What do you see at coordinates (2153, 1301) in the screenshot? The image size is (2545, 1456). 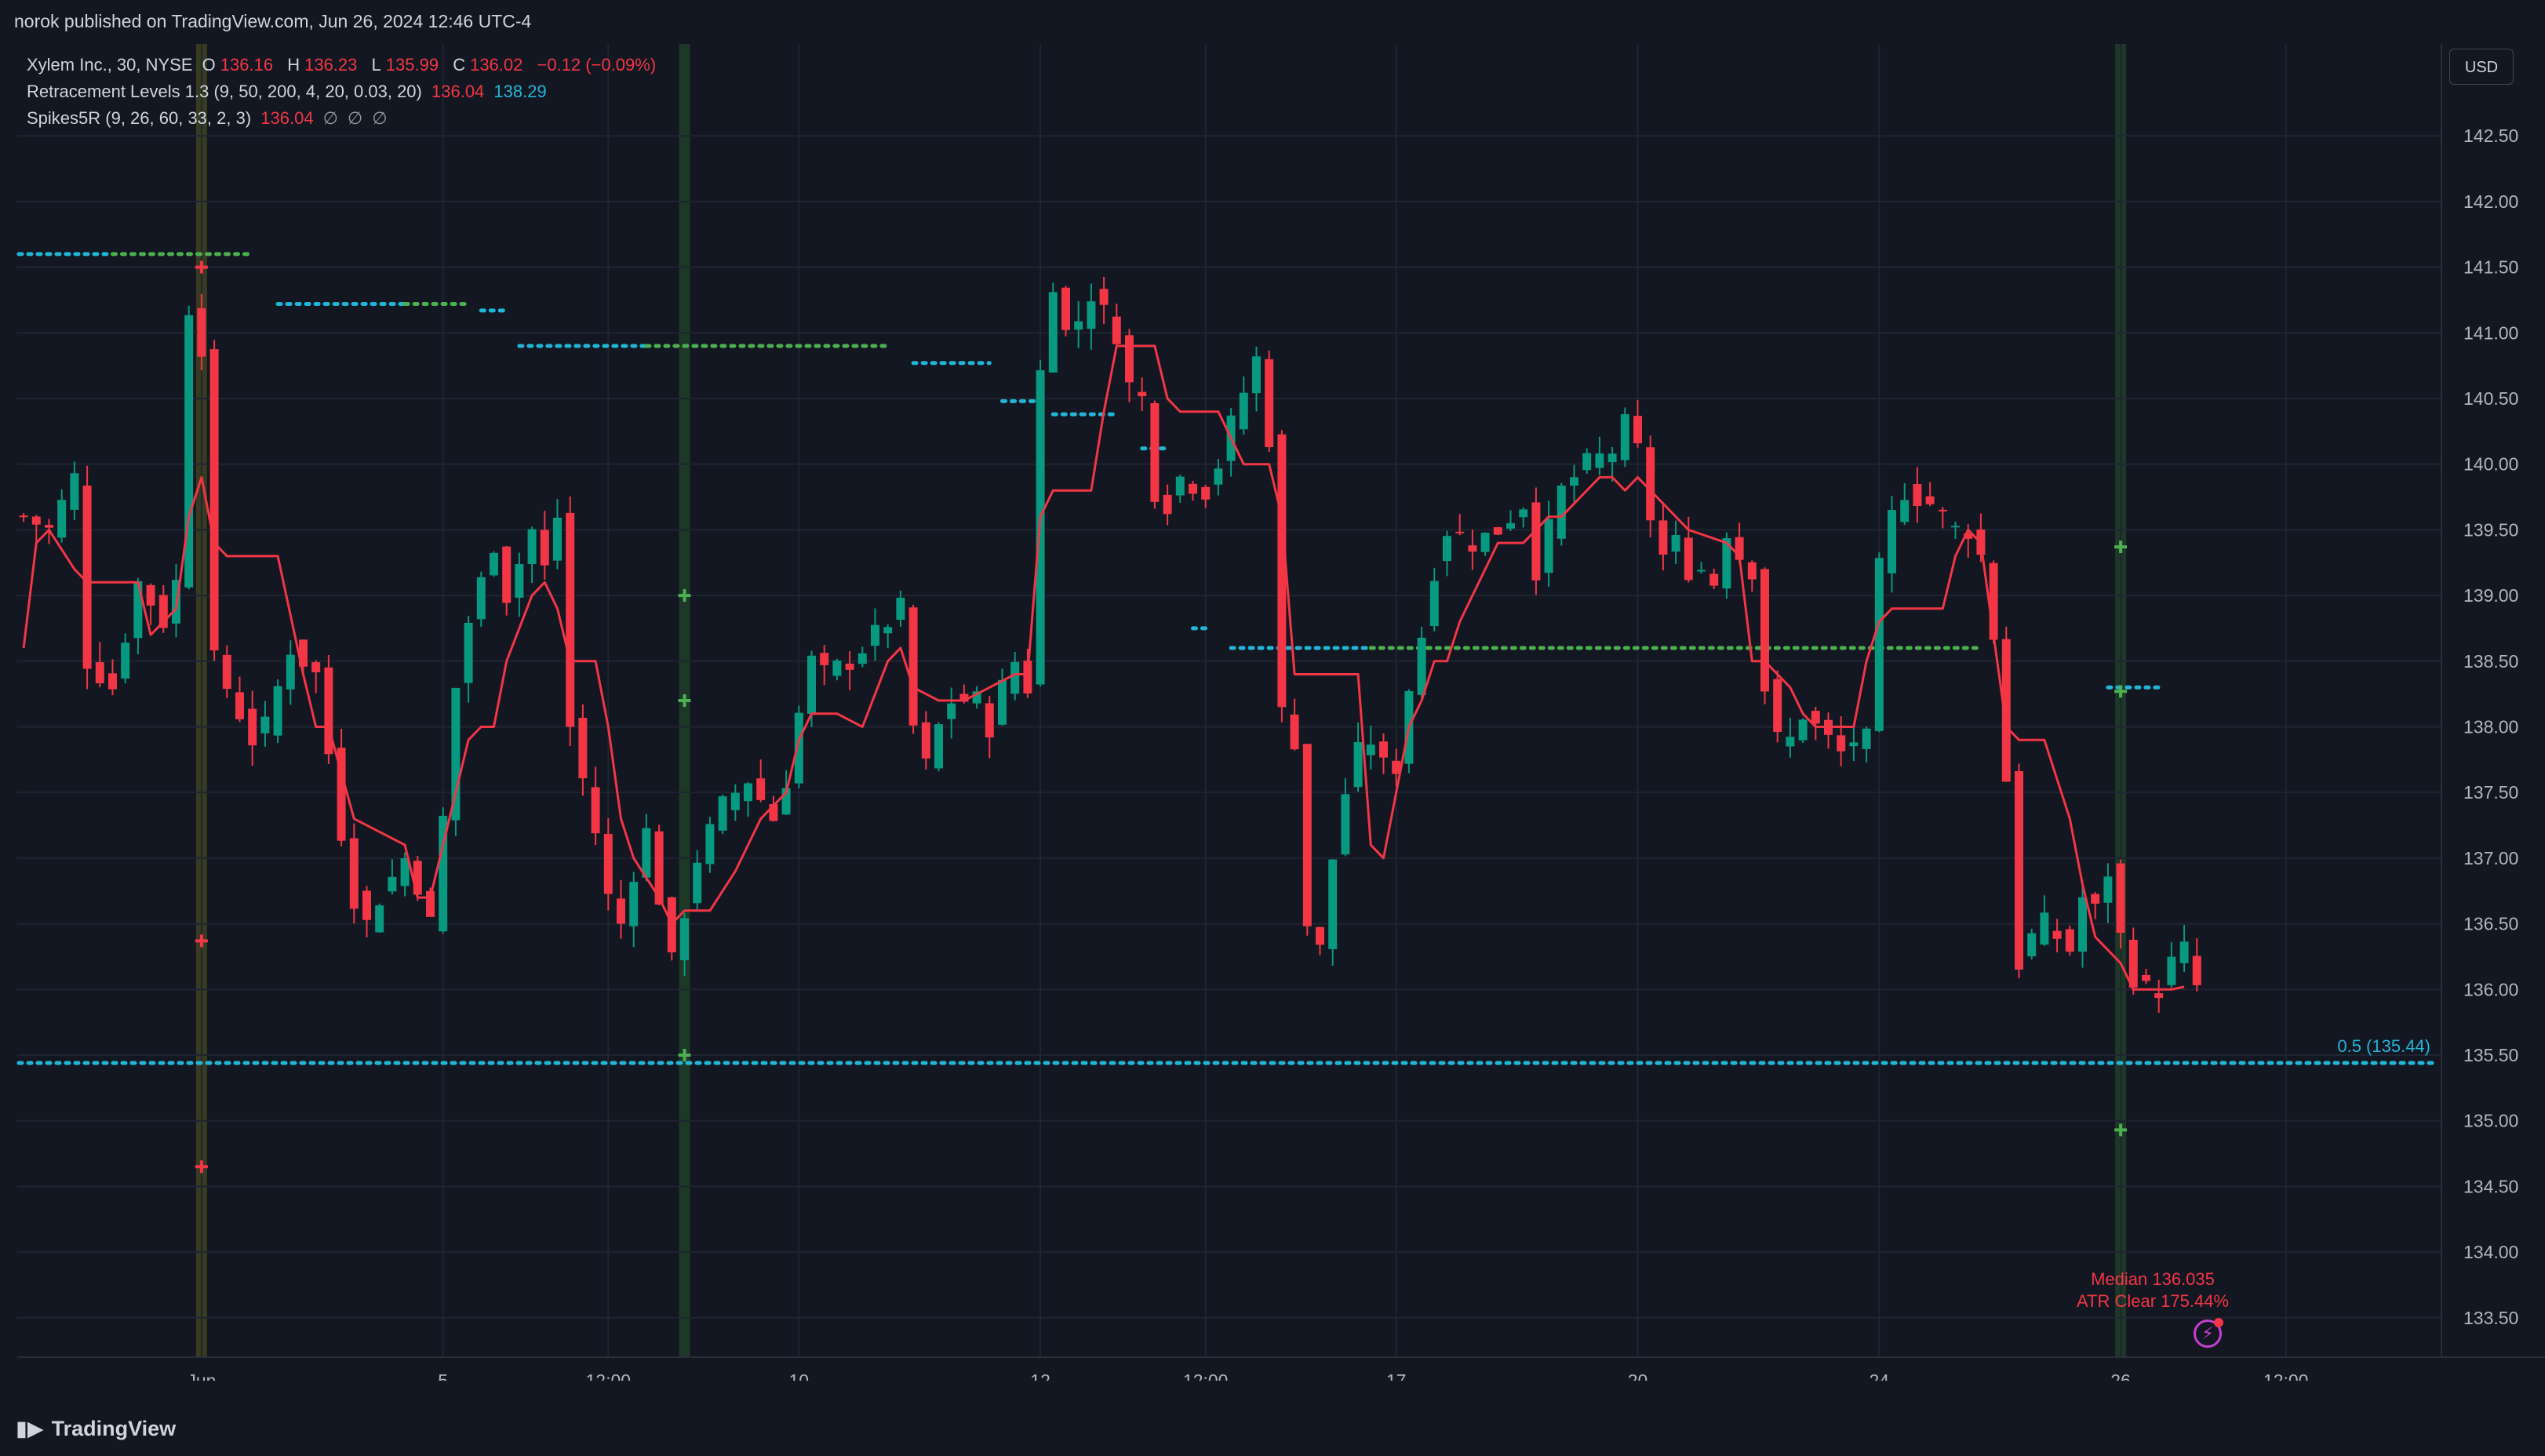 I see `atr-clear-label: ATR Clear 175.44%` at bounding box center [2153, 1301].